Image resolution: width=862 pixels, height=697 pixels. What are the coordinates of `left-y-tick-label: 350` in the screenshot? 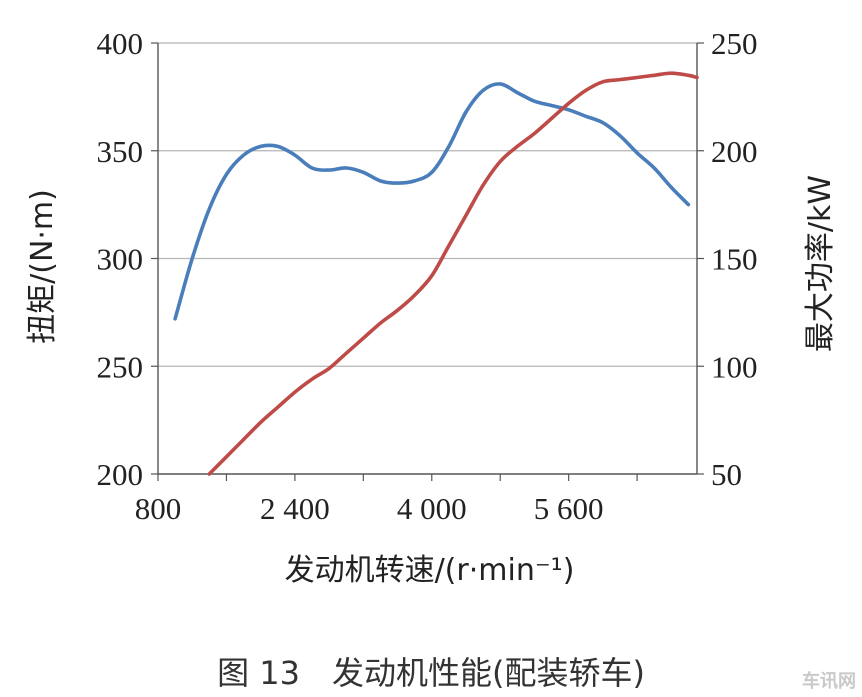 It's located at (120, 151).